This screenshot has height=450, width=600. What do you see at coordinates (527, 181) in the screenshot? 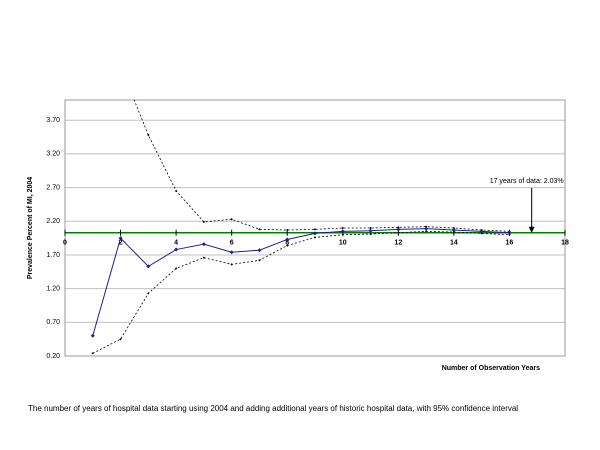
I see `annotation: 17 years of data: 2.03%` at bounding box center [527, 181].